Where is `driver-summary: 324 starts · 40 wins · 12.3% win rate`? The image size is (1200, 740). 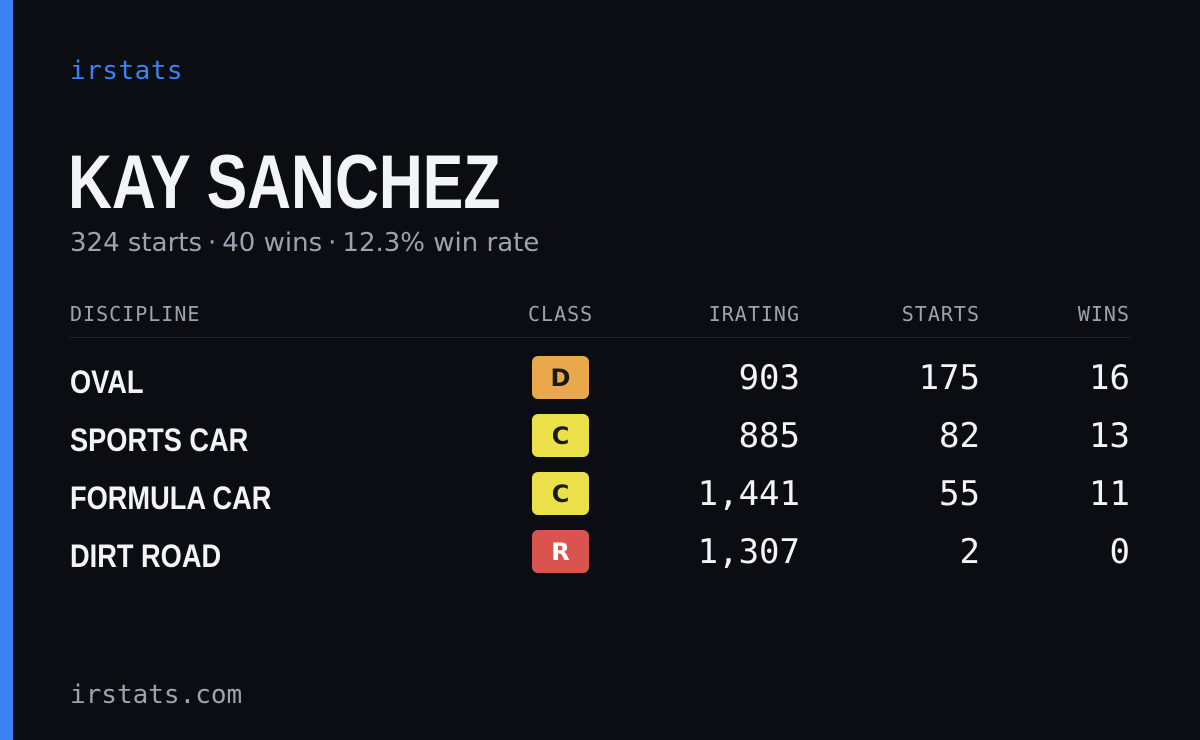
driver-summary: 324 starts · 40 wins · 12.3% win rate is located at coordinates (304, 243).